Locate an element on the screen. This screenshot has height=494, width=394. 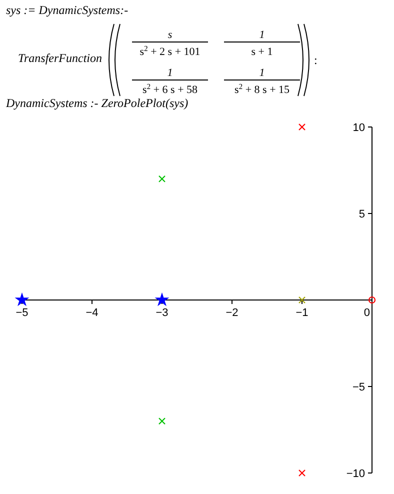
text: s$^{2}$ + 6 s + 58 is located at coordinates (170, 89).